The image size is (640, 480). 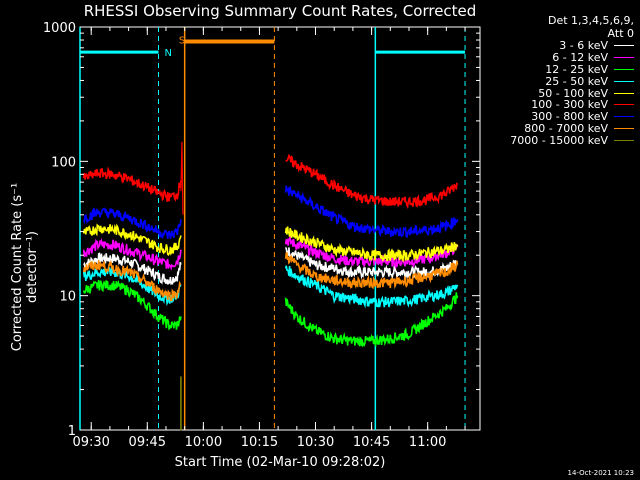 What do you see at coordinates (63, 162) in the screenshot?
I see `y-tick-label-100: 100` at bounding box center [63, 162].